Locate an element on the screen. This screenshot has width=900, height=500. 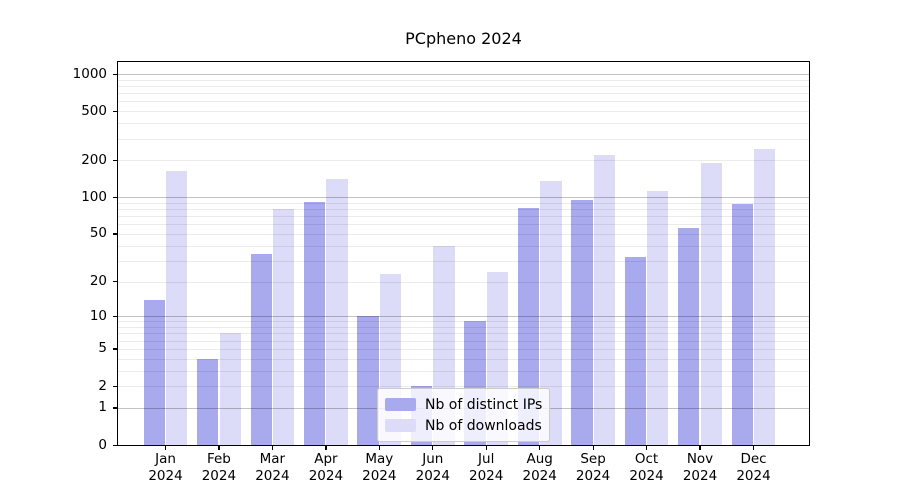
x-tick-month: May is located at coordinates (379, 459).